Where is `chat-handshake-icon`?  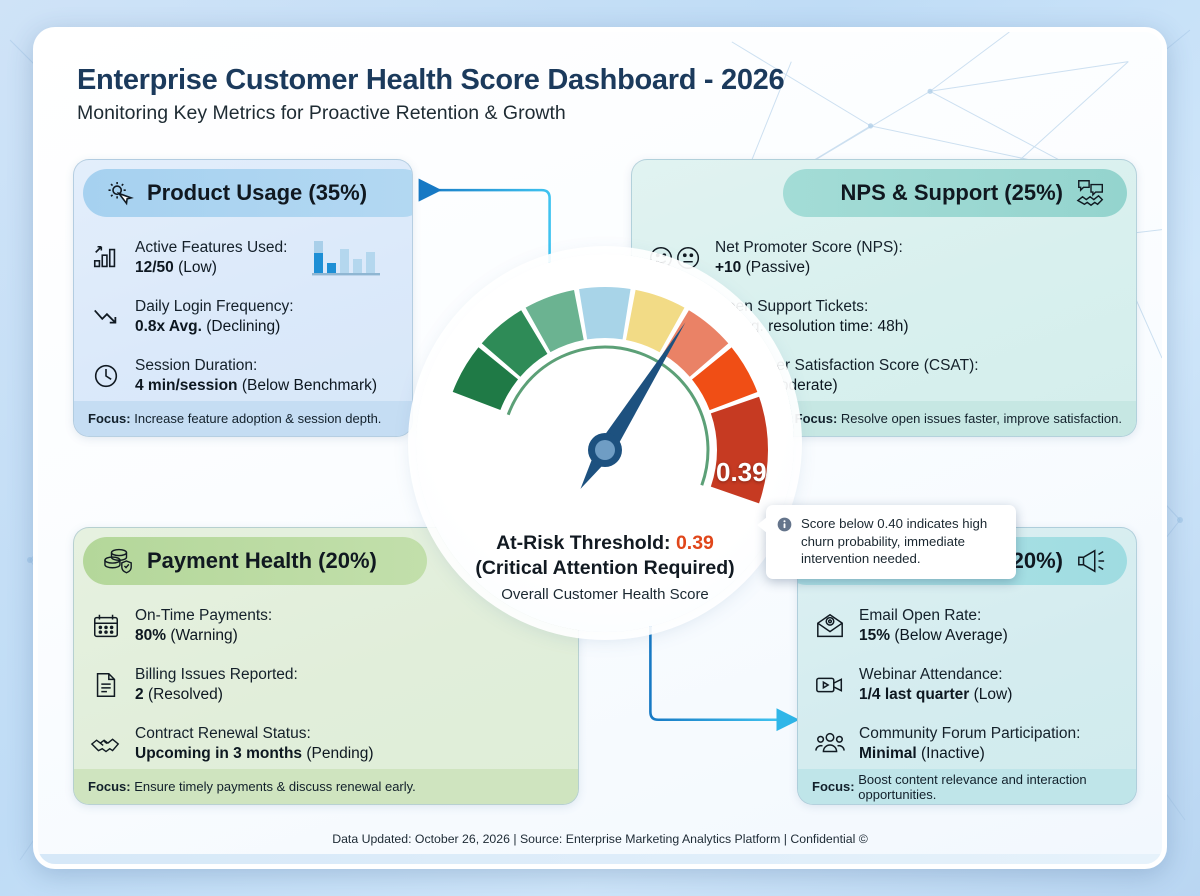 chat-handshake-icon is located at coordinates (1091, 193).